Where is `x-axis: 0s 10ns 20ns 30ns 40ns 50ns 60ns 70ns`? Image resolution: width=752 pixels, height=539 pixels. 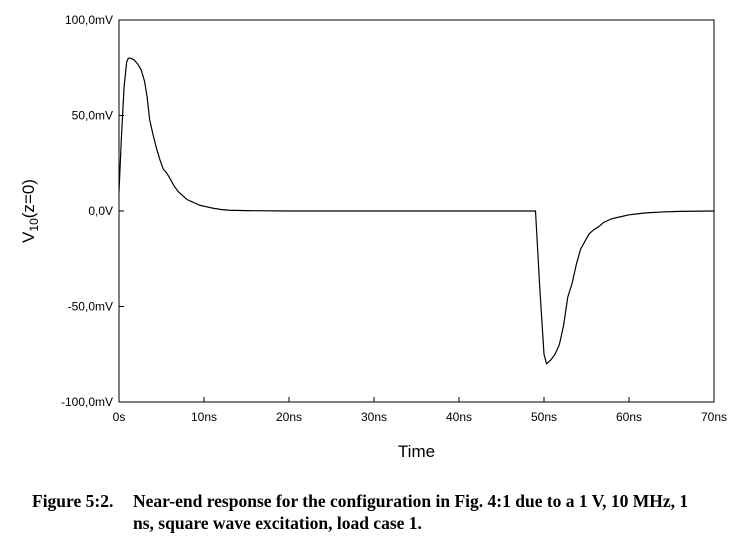 x-axis: 0s 10ns 20ns 30ns 40ns 50ns 60ns 70ns is located at coordinates (420, 410).